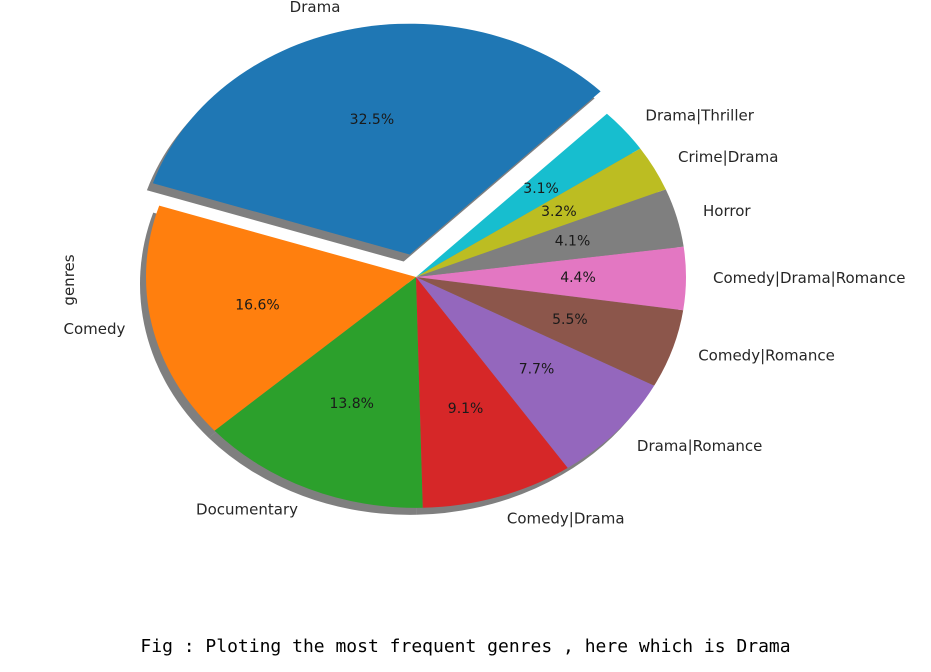 The image size is (931, 672). Describe the element at coordinates (318, 392) in the screenshot. I see `slice-documentary` at that location.